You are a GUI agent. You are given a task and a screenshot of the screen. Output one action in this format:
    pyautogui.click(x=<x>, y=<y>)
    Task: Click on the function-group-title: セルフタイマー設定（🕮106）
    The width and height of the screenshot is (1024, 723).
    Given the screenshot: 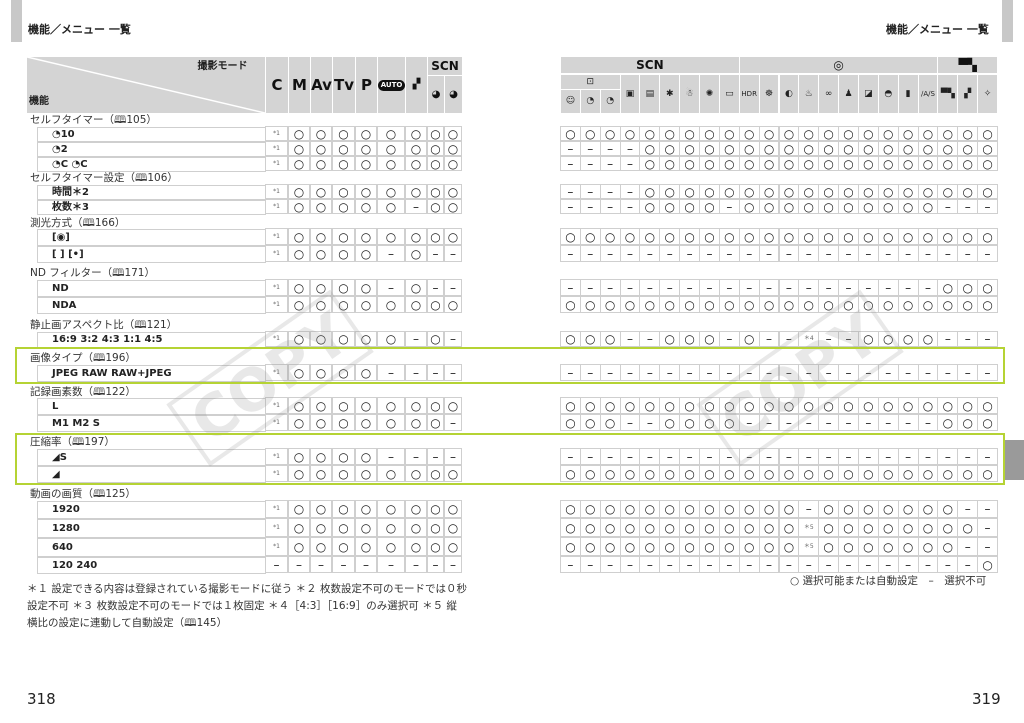 What is the action you would take?
    pyautogui.click(x=104, y=177)
    